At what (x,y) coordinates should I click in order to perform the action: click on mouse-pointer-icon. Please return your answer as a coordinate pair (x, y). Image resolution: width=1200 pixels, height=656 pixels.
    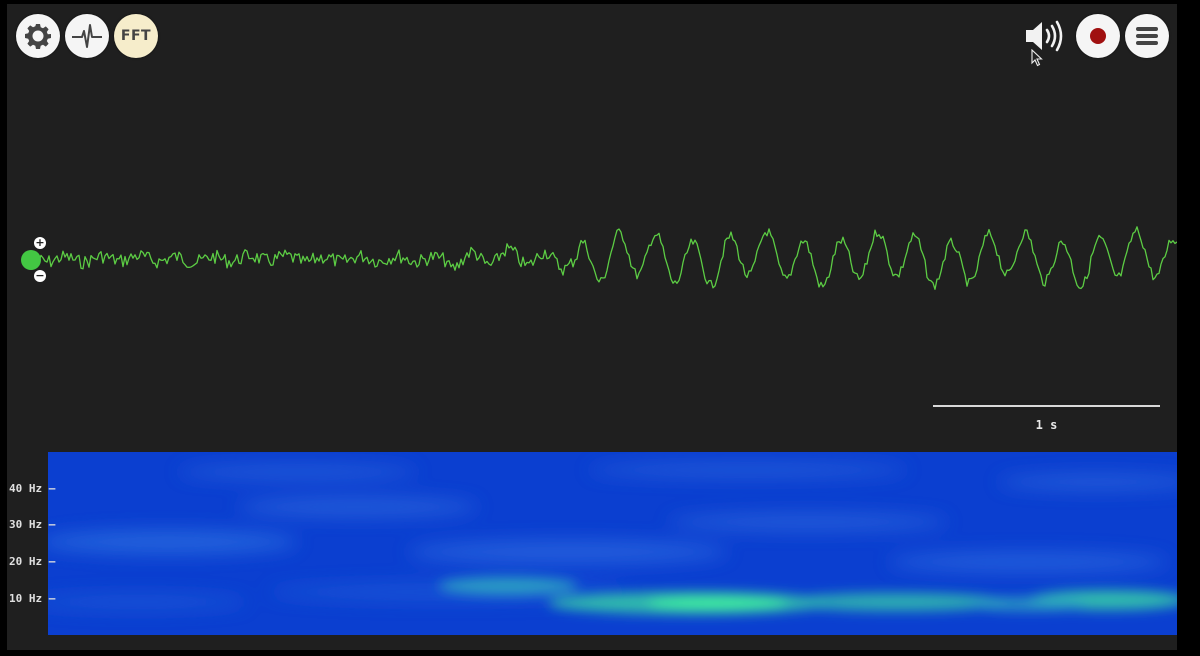
    Looking at the image, I should click on (1037, 58).